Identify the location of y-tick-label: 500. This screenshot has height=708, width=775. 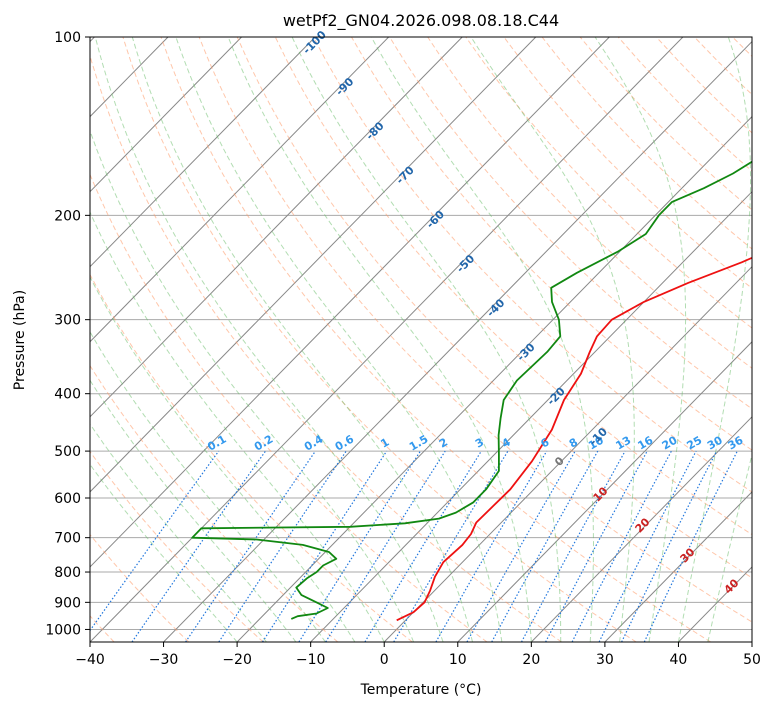
(67, 452).